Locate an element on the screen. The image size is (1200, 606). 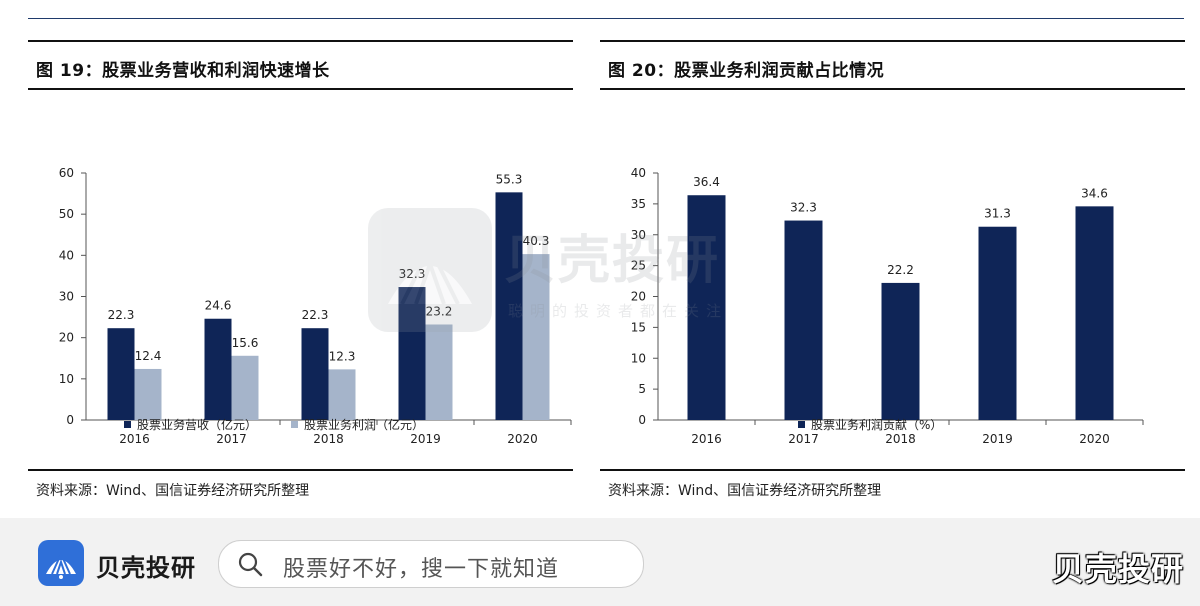
footer-bar: 贝壳投研 股票好不好，搜一下就知道 贝壳投研 is located at coordinates (600, 562).